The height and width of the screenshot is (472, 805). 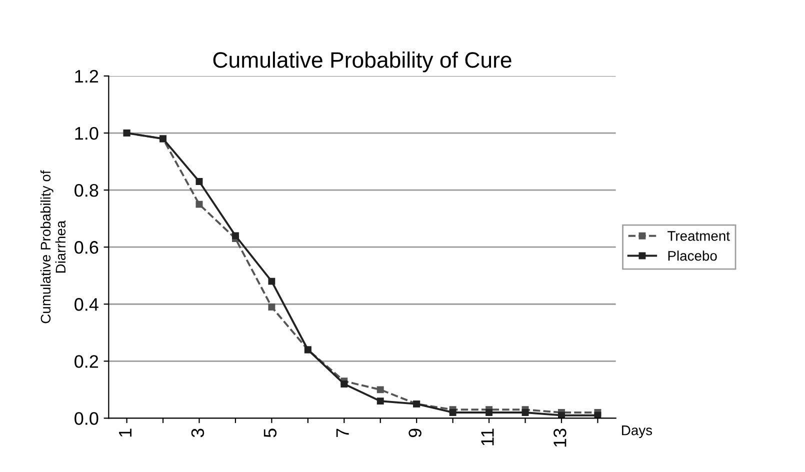 I want to click on x-tick-label: 7, so click(x=342, y=433).